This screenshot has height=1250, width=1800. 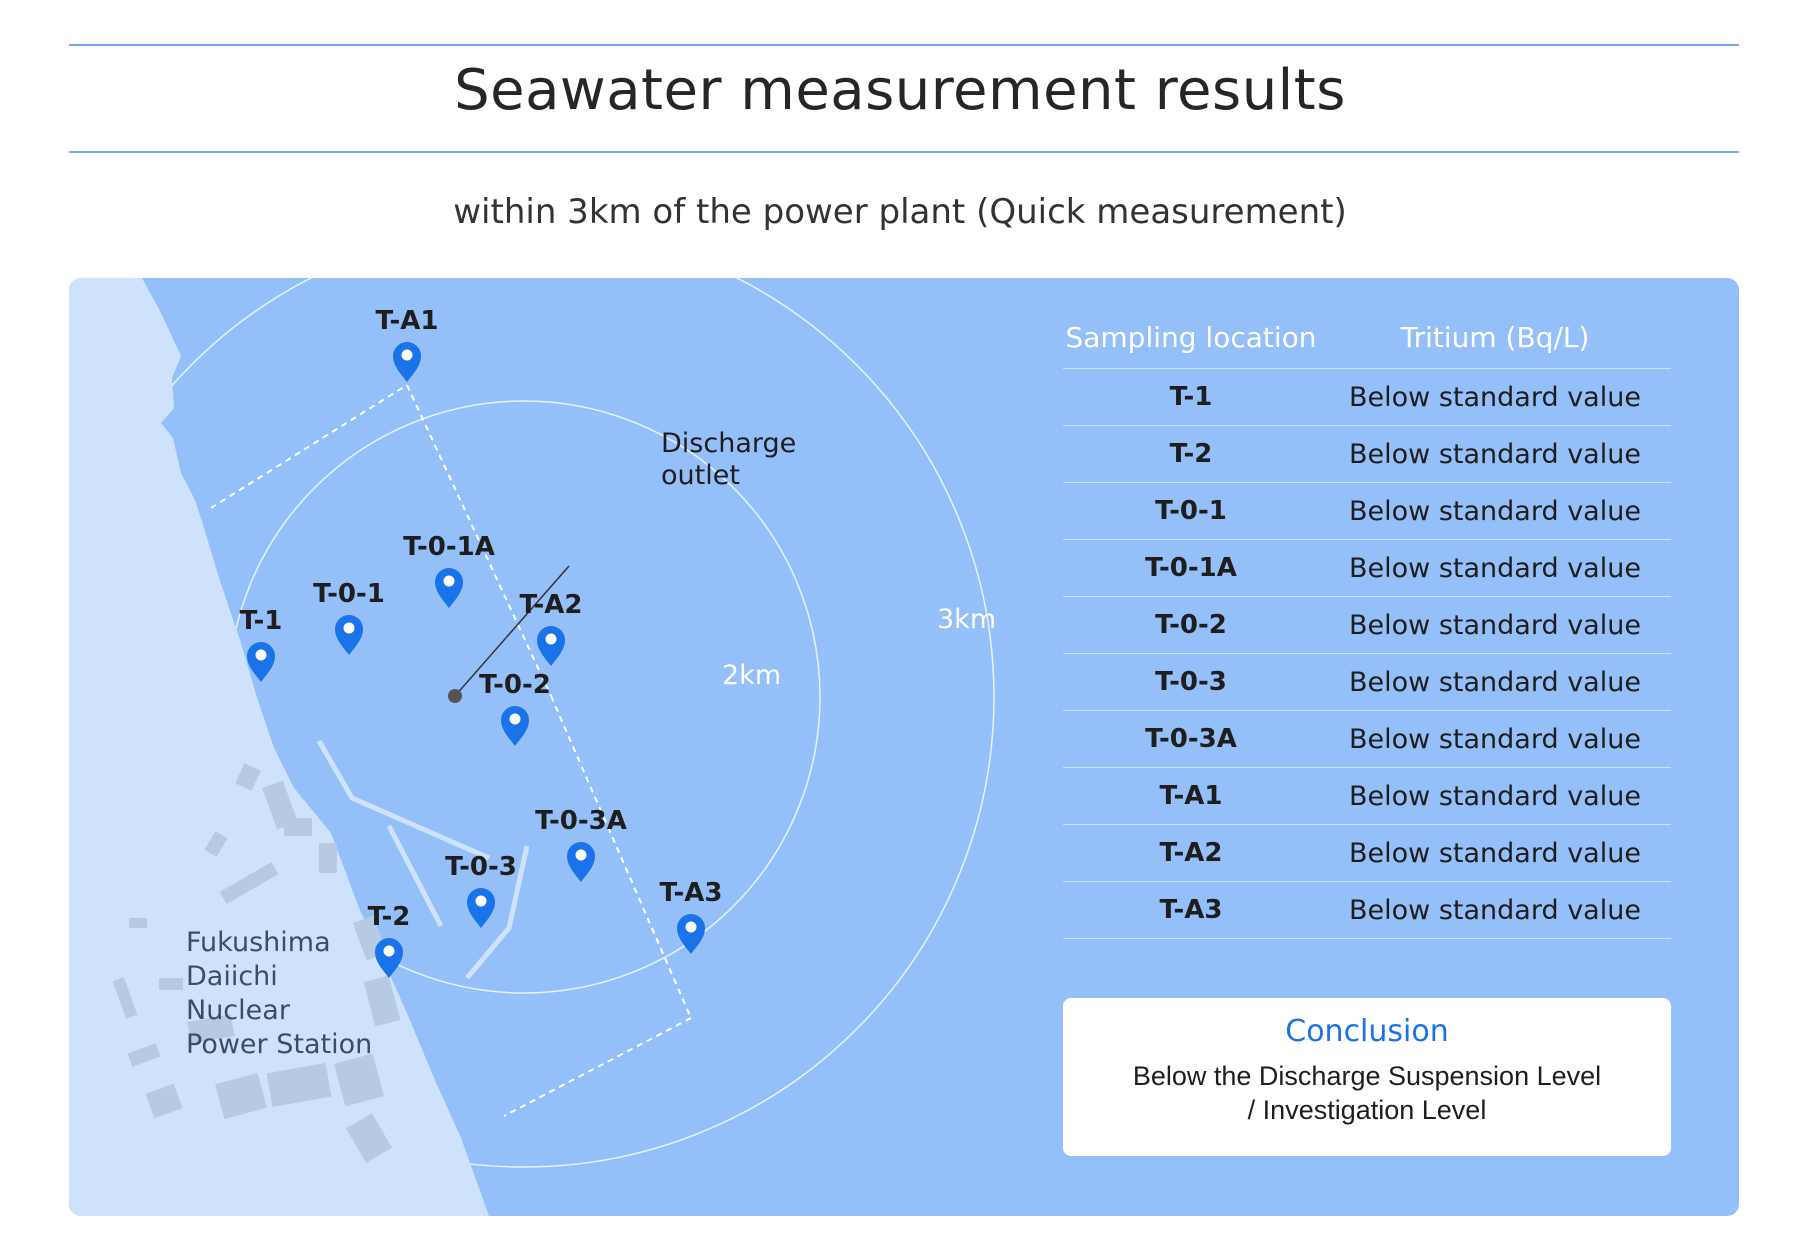 I want to click on plant-label: Fukushima Daiichi Nuclear Power Station, so click(x=279, y=994).